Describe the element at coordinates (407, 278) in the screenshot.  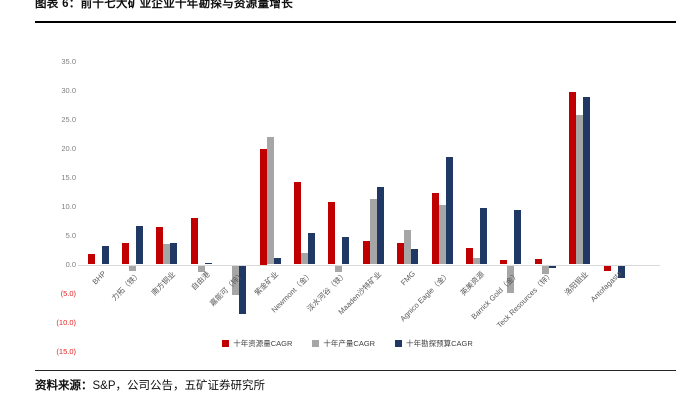
I see `x-axis-label: FMG` at that location.